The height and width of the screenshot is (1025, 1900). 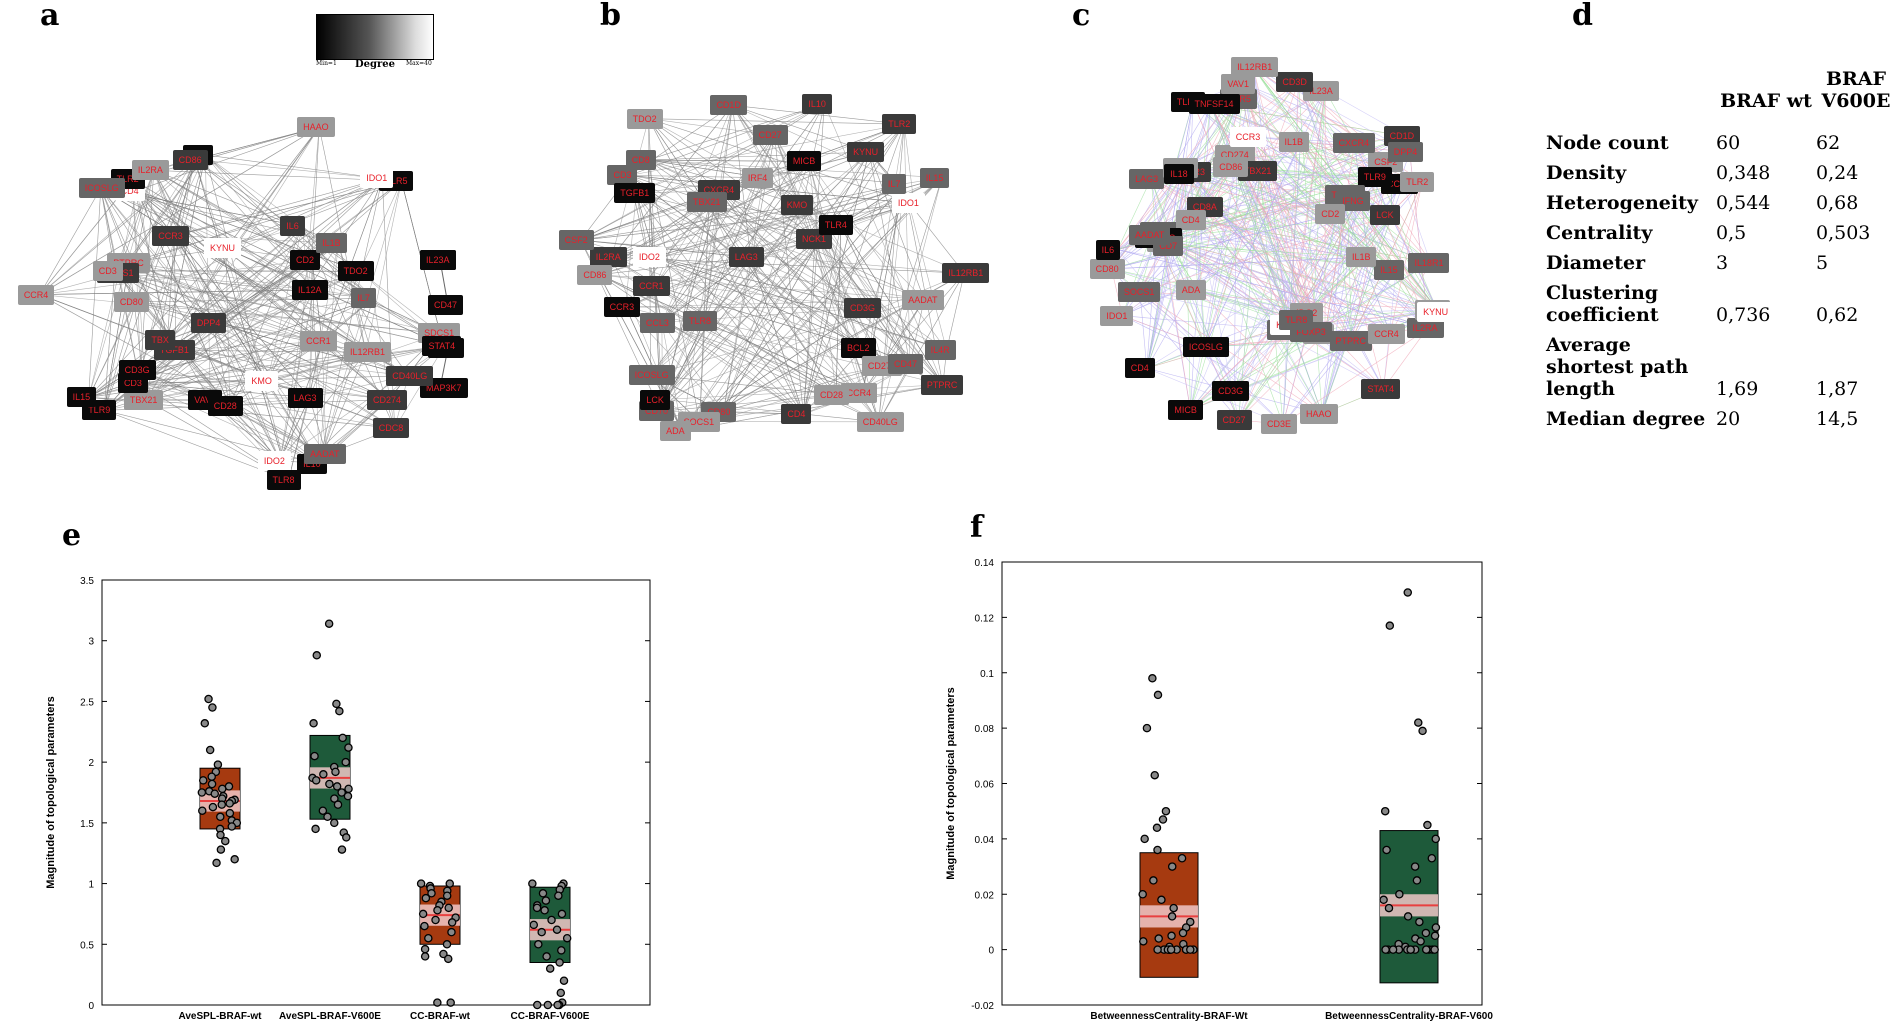 I want to click on network-node: CD47, so click(x=906, y=364).